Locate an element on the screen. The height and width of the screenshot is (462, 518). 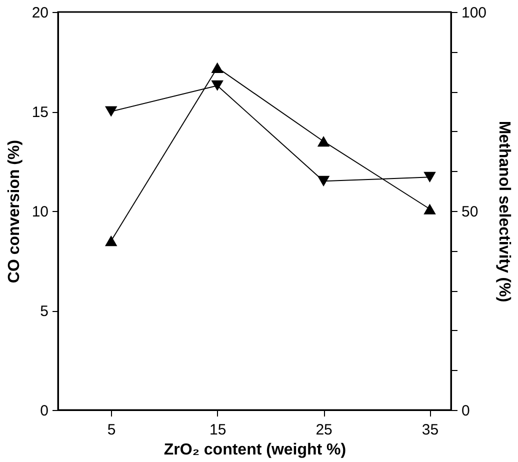
x-tick-label: 15 is located at coordinates (217, 430).